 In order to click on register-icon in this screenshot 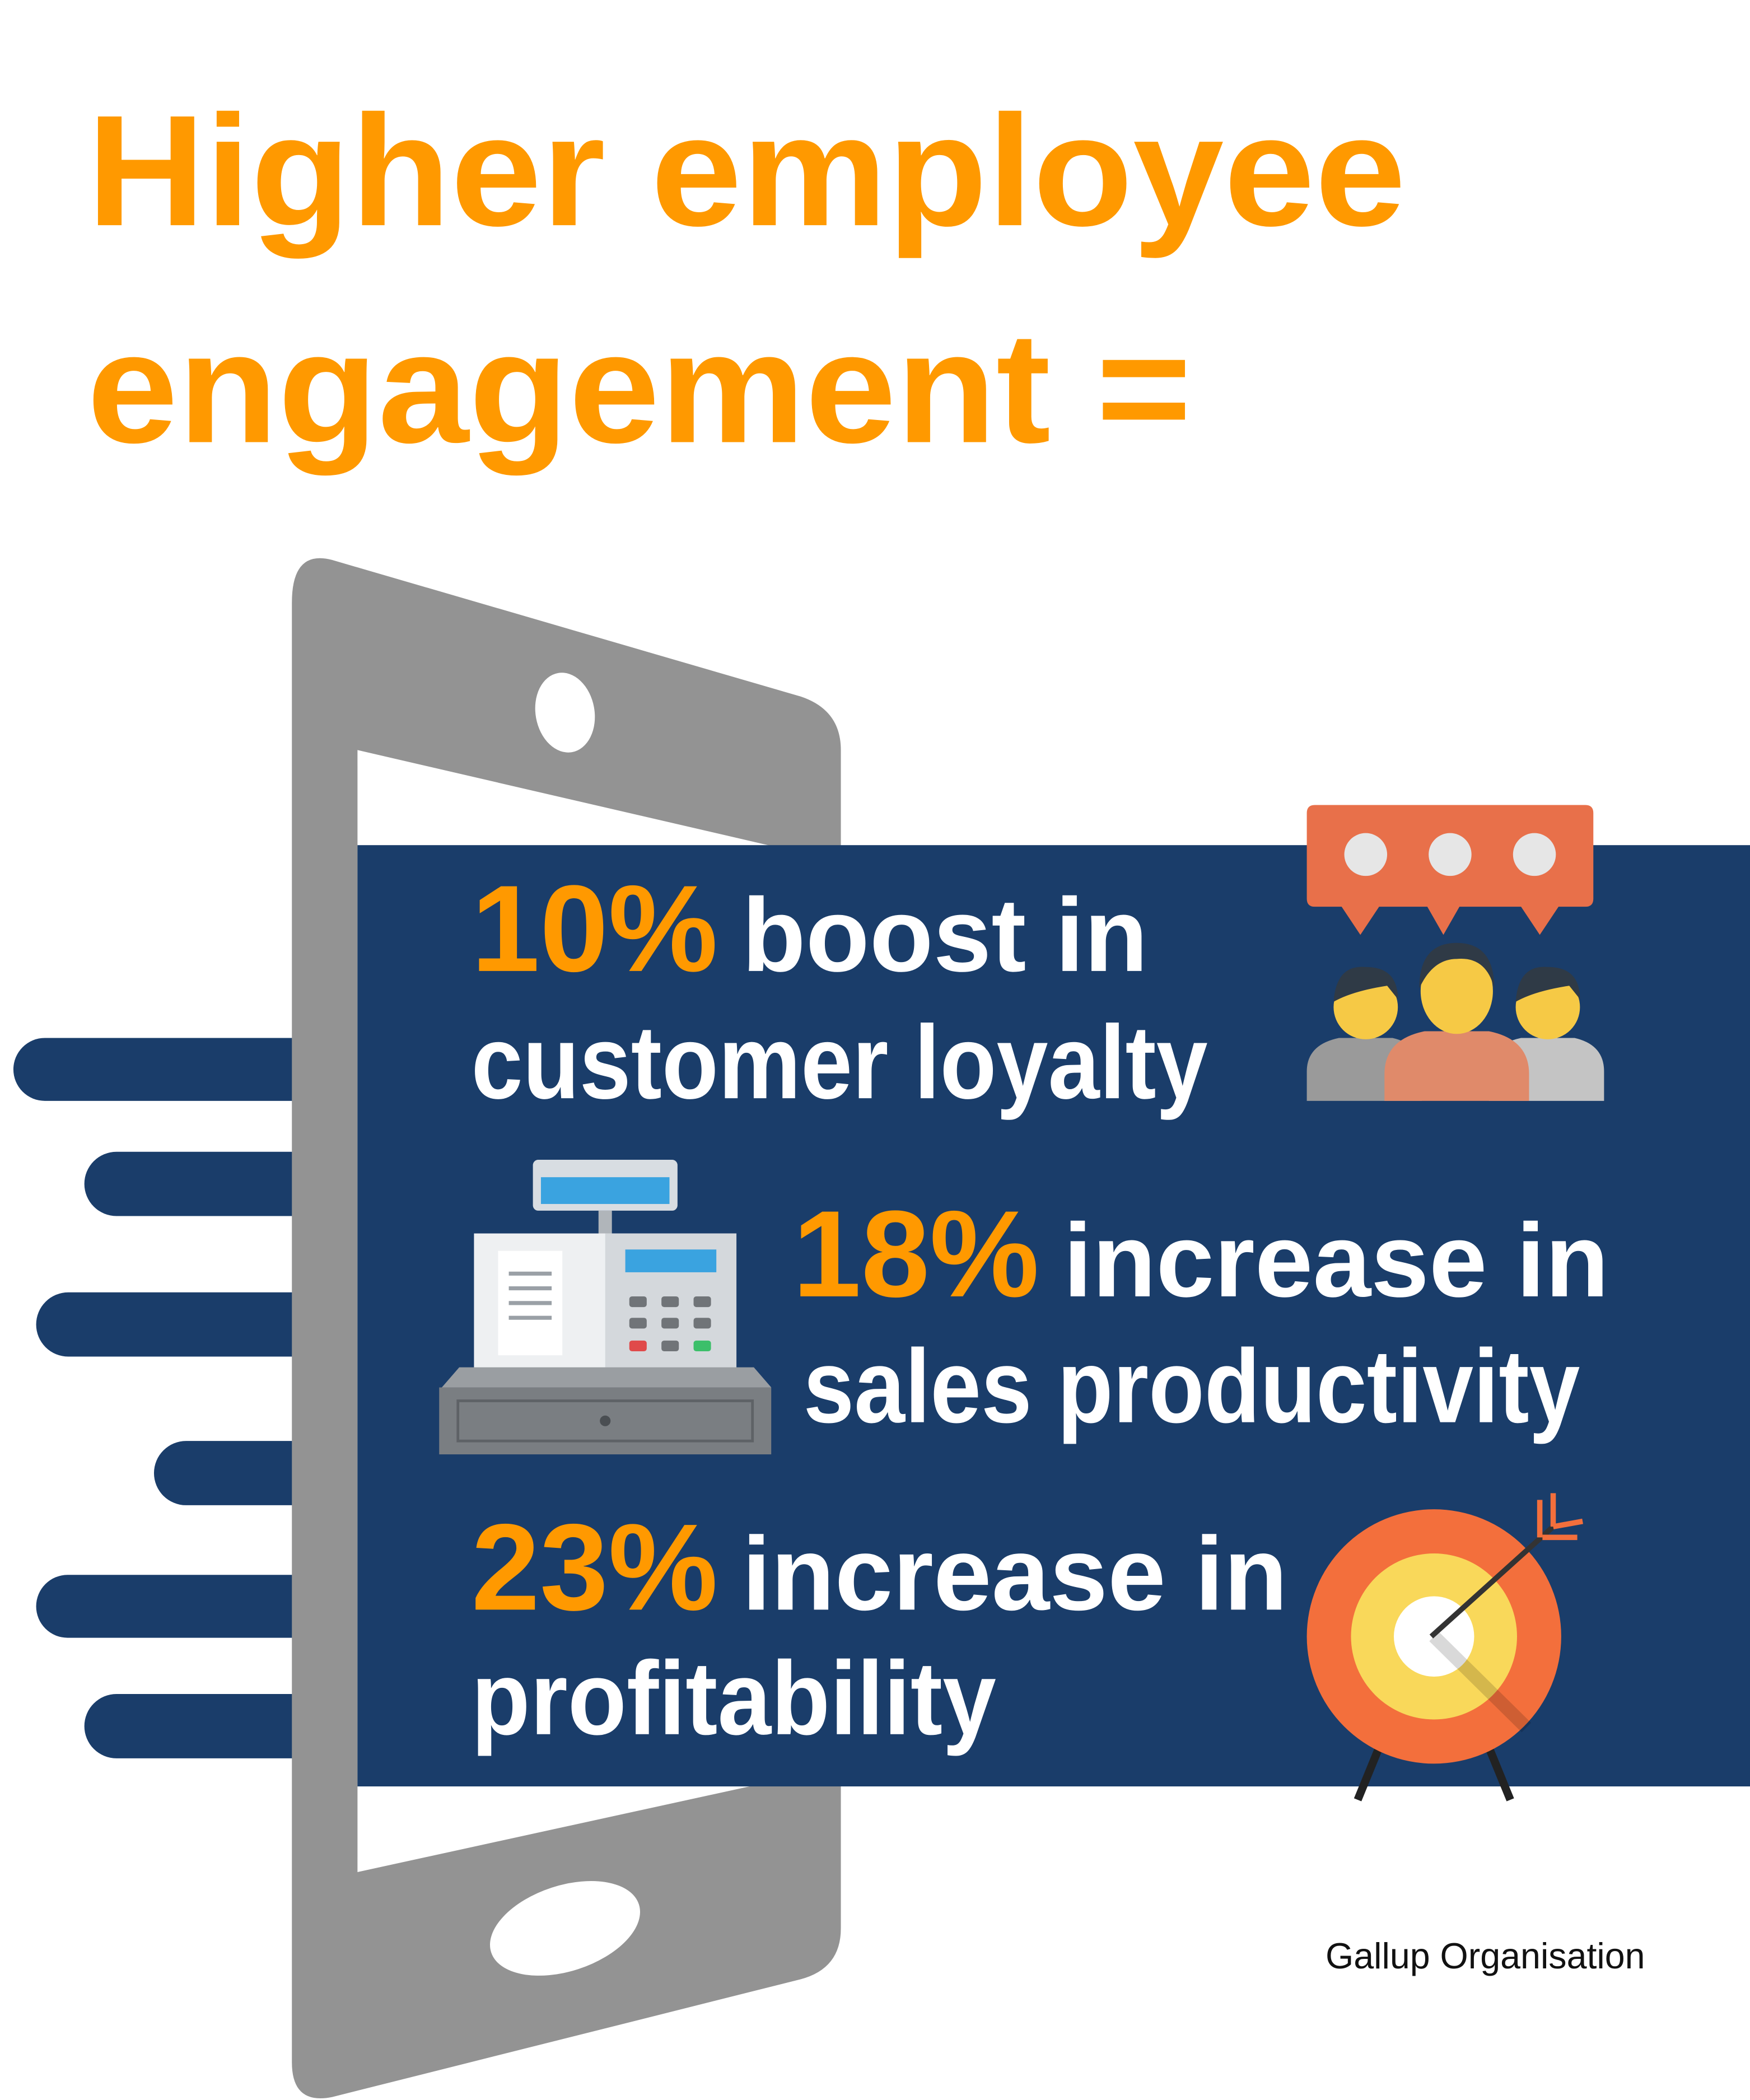, I will do `click(606, 1308)`.